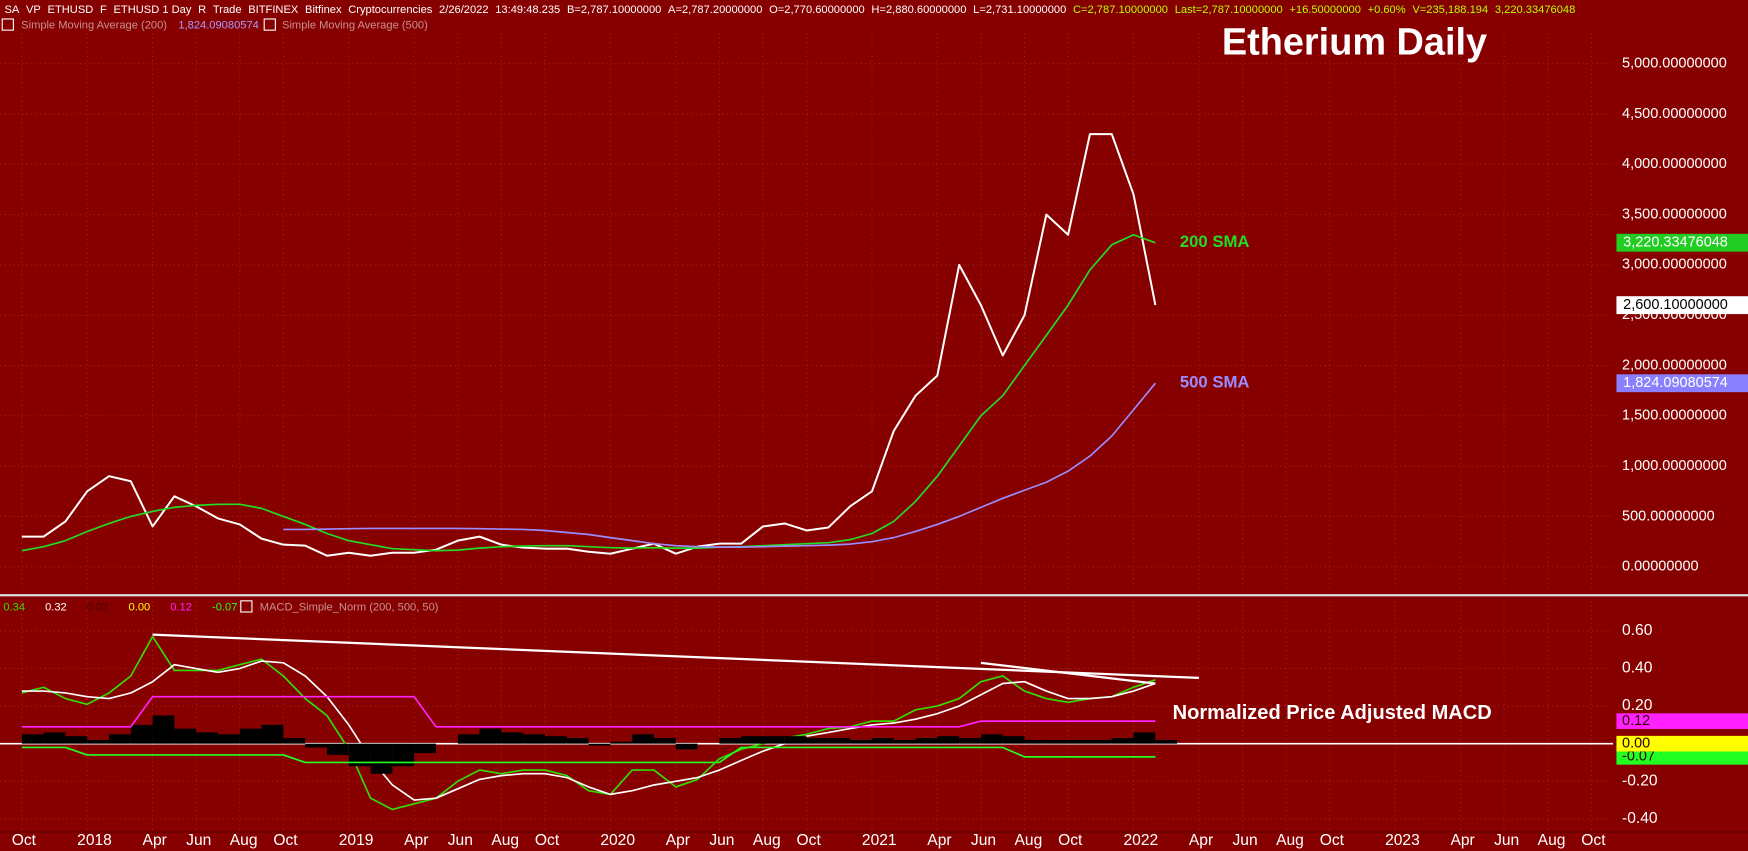 Image resolution: width=1748 pixels, height=851 pixels. What do you see at coordinates (356, 840) in the screenshot?
I see `x-tick-label: 2019` at bounding box center [356, 840].